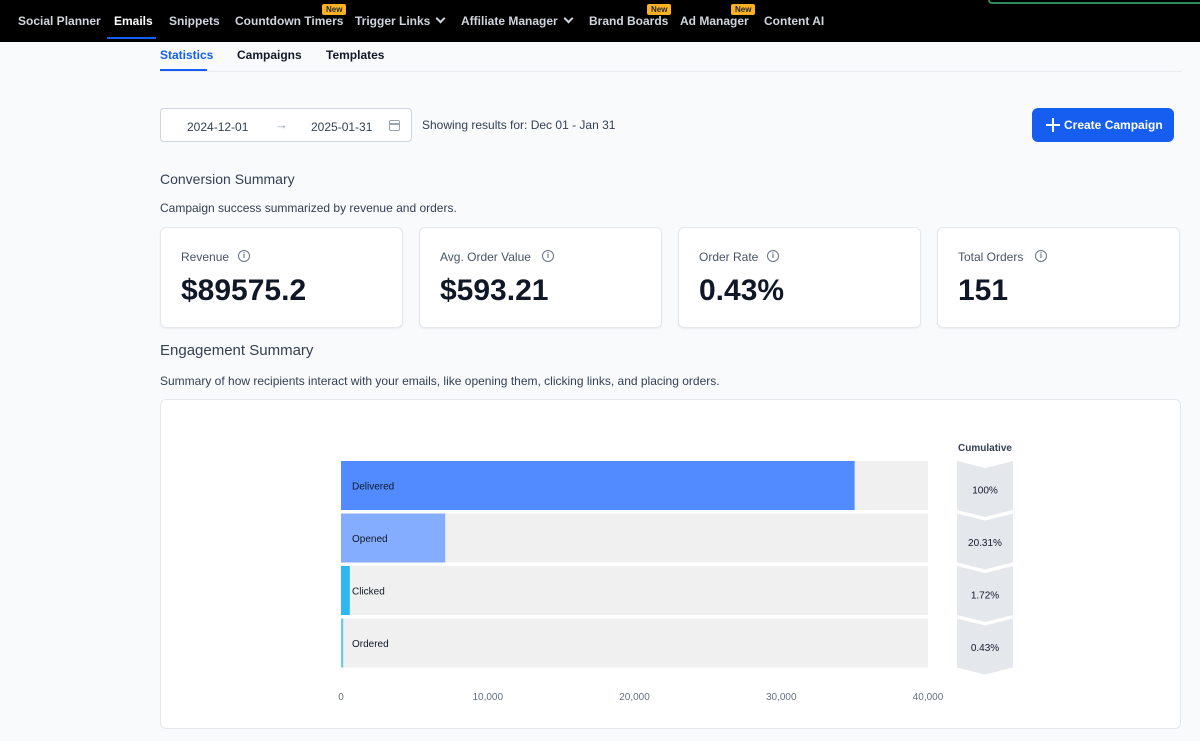  What do you see at coordinates (355, 55) in the screenshot?
I see `tab-templates: Templates` at bounding box center [355, 55].